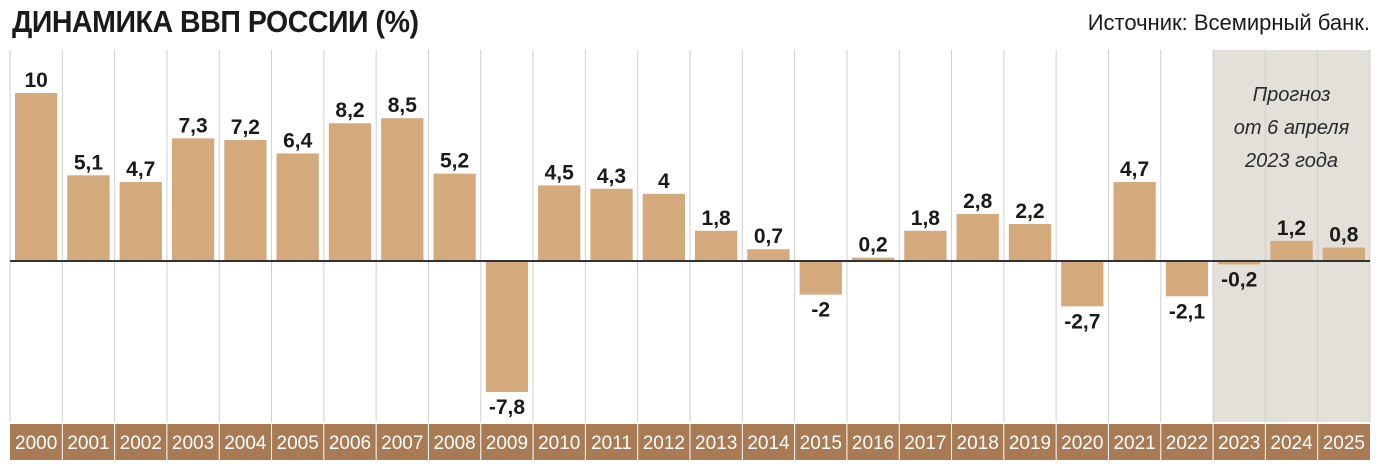  I want to click on bar-2005, so click(297, 207).